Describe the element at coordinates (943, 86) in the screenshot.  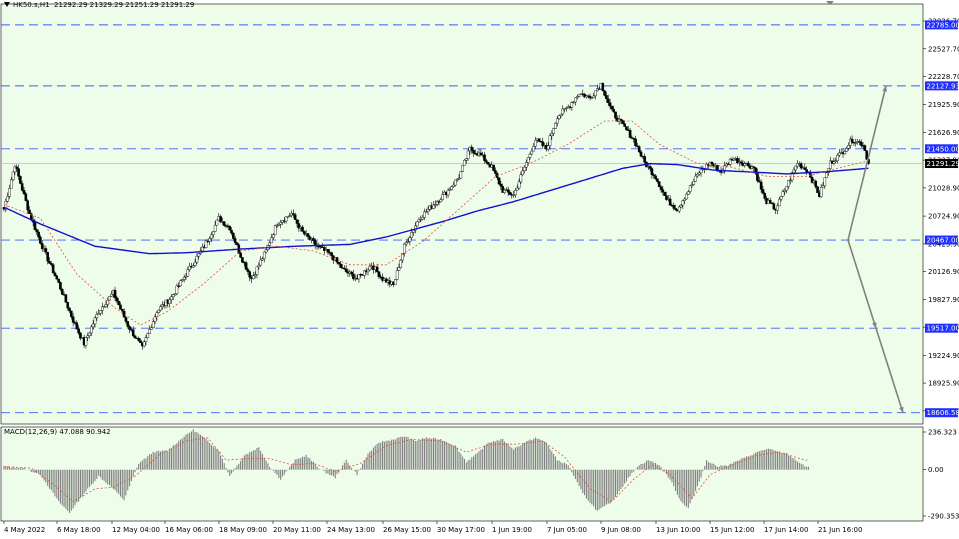
I see `level-tag-label: 22127.93` at that location.